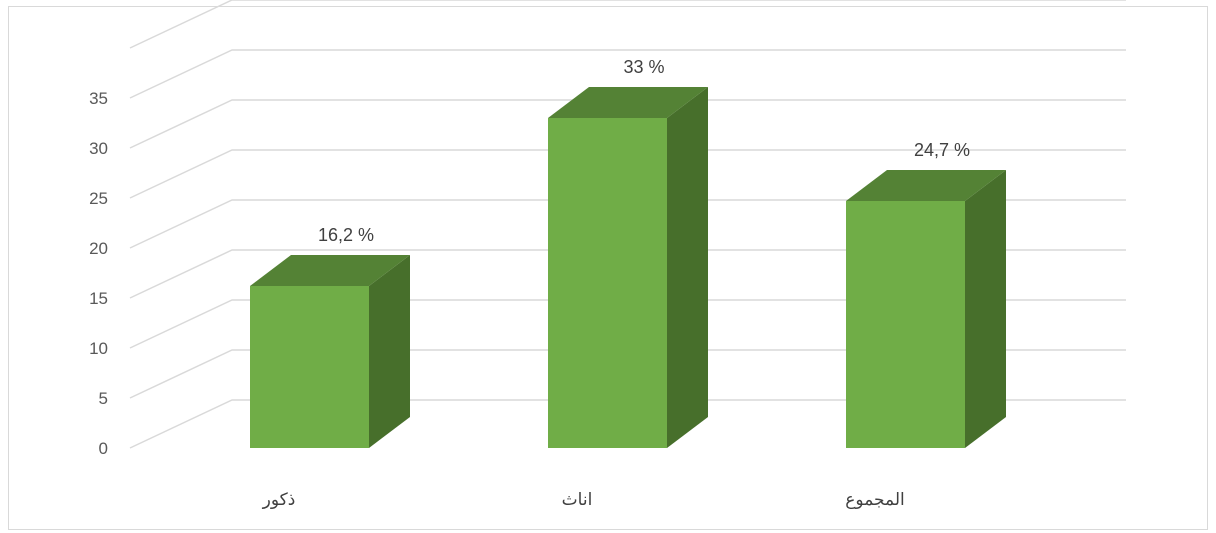  Describe the element at coordinates (103, 448) in the screenshot. I see `y-tick-label: 0` at that location.